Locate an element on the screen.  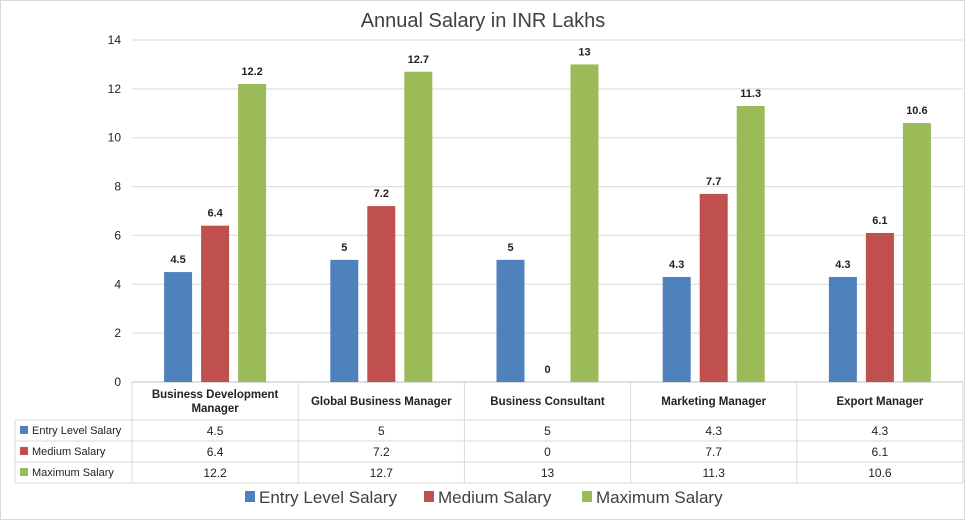
data-label: 11.3 is located at coordinates (750, 94).